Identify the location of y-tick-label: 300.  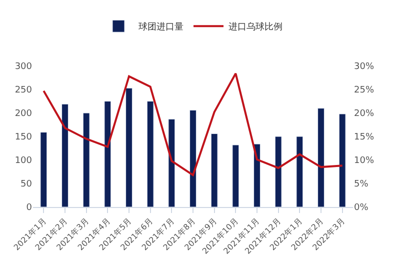
(23, 67).